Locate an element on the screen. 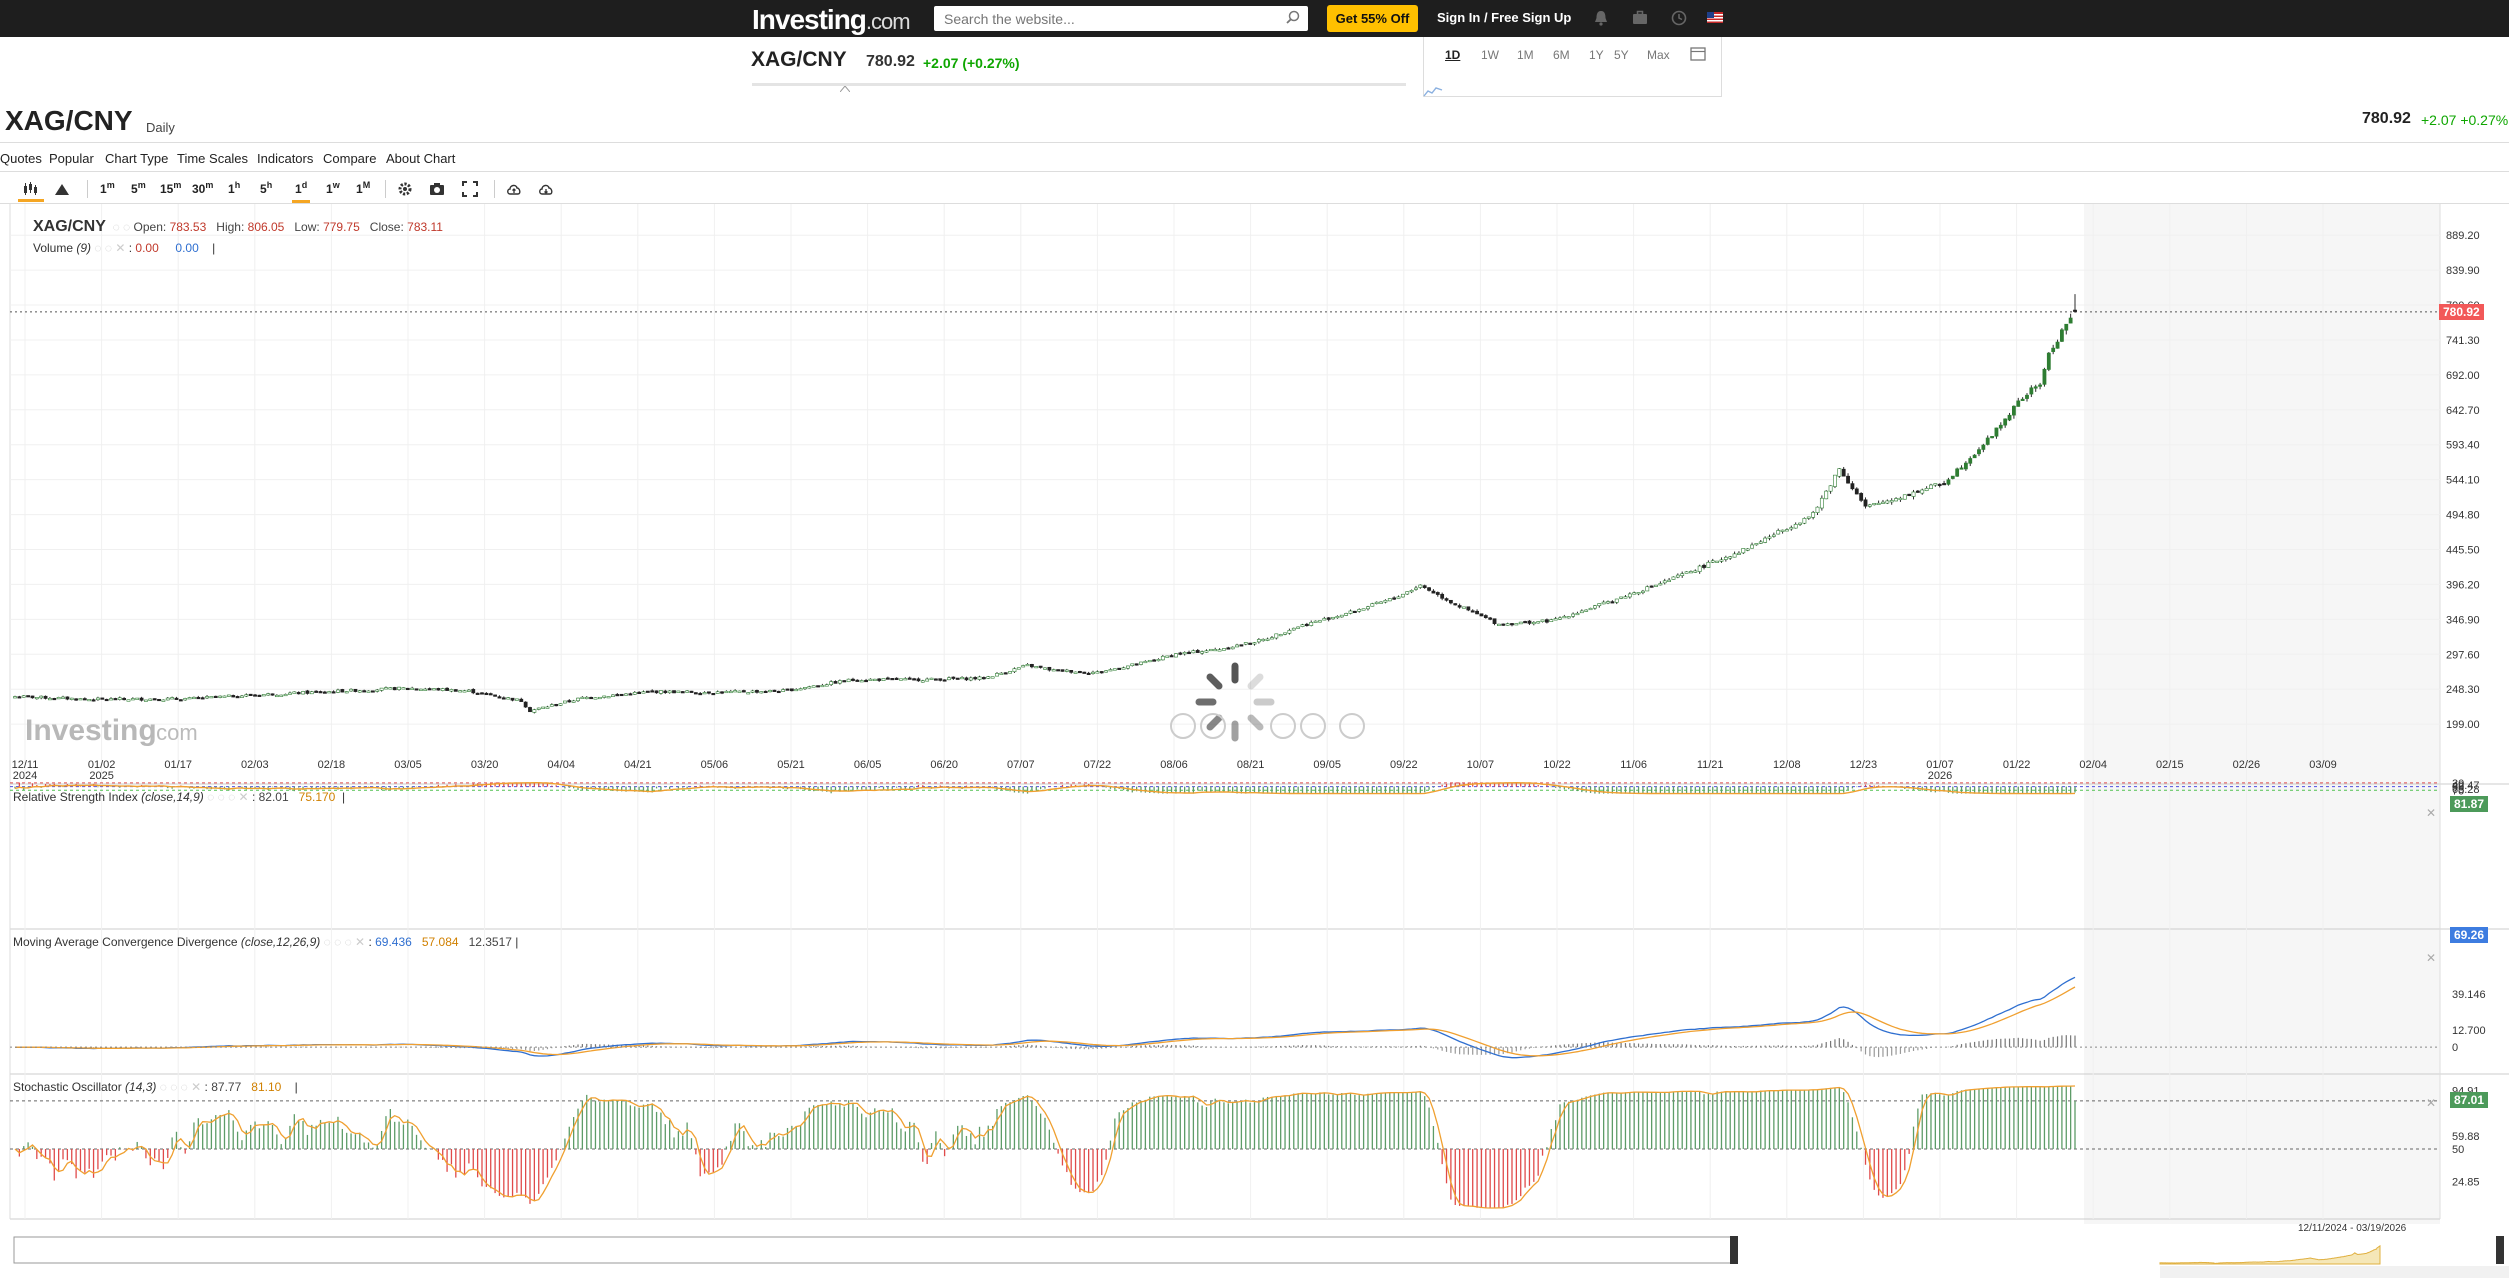  cloud-download-icon is located at coordinates (546, 189).